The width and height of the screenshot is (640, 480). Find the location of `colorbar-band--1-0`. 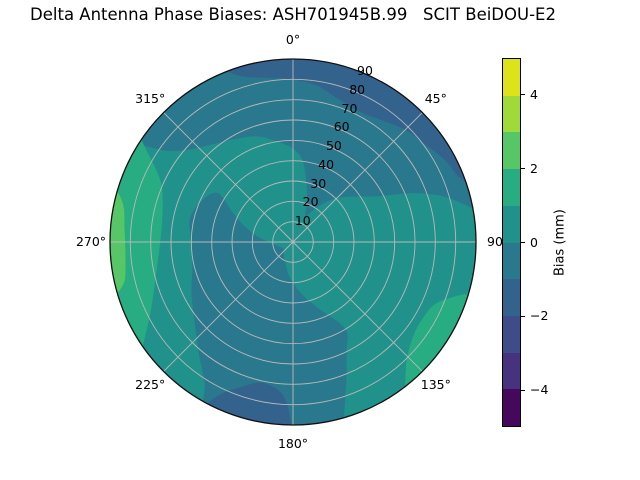

colorbar-band--1-0 is located at coordinates (511, 261).